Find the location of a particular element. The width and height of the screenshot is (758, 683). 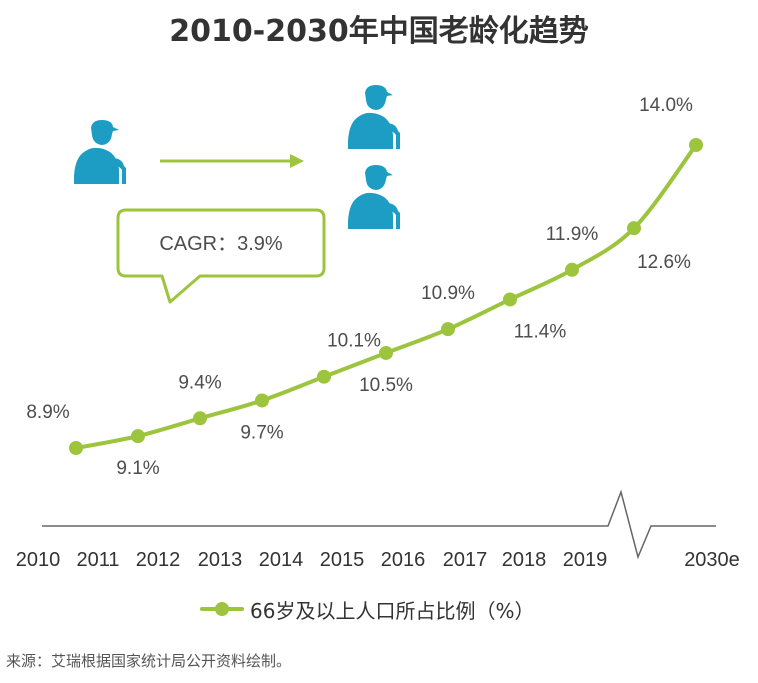

x-tick-2013: 2013 is located at coordinates (220, 560).